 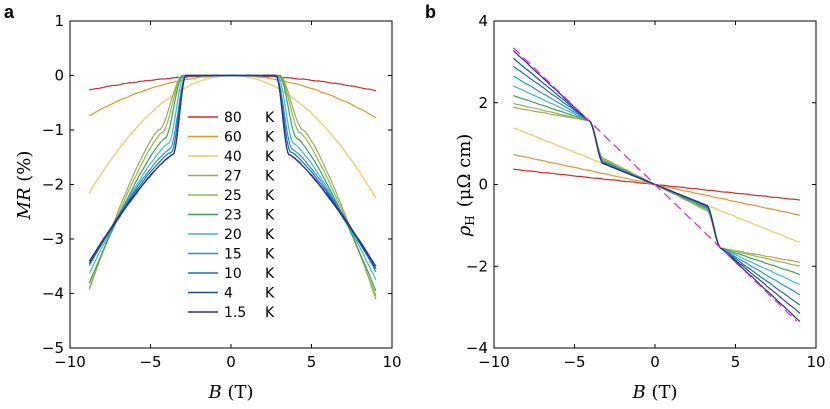 What do you see at coordinates (9, 12) in the screenshot?
I see `panel-a-letter: a` at bounding box center [9, 12].